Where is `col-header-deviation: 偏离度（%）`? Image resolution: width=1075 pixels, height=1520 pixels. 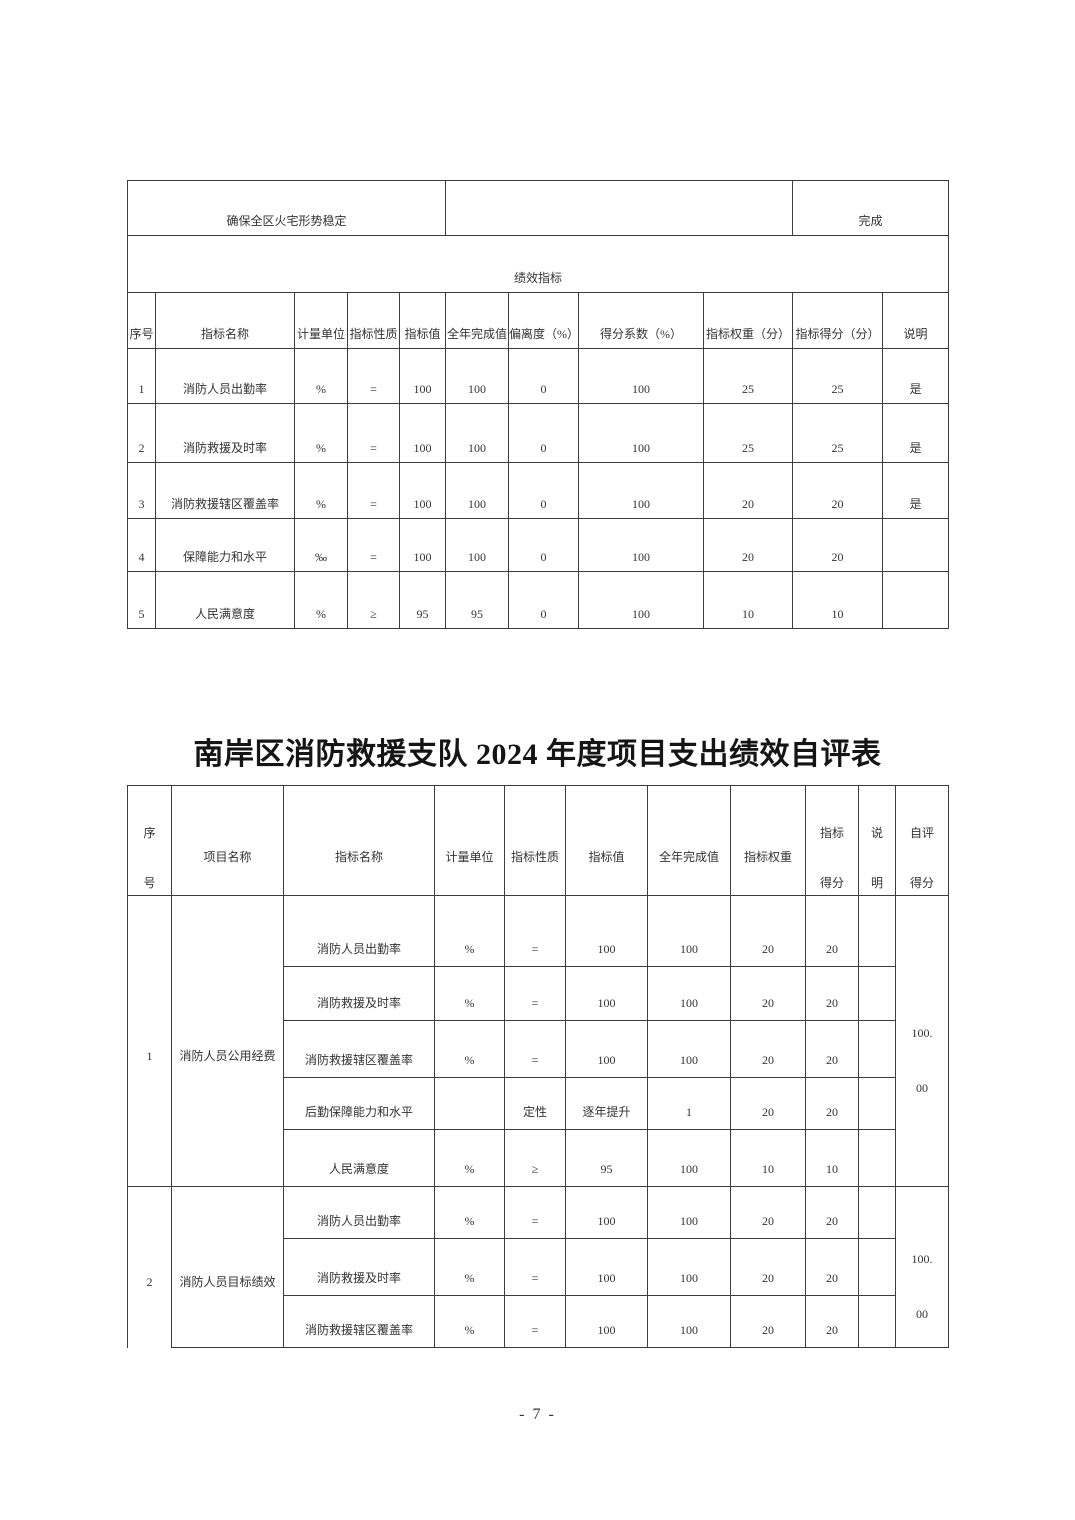 col-header-deviation: 偏离度（%） is located at coordinates (543, 320).